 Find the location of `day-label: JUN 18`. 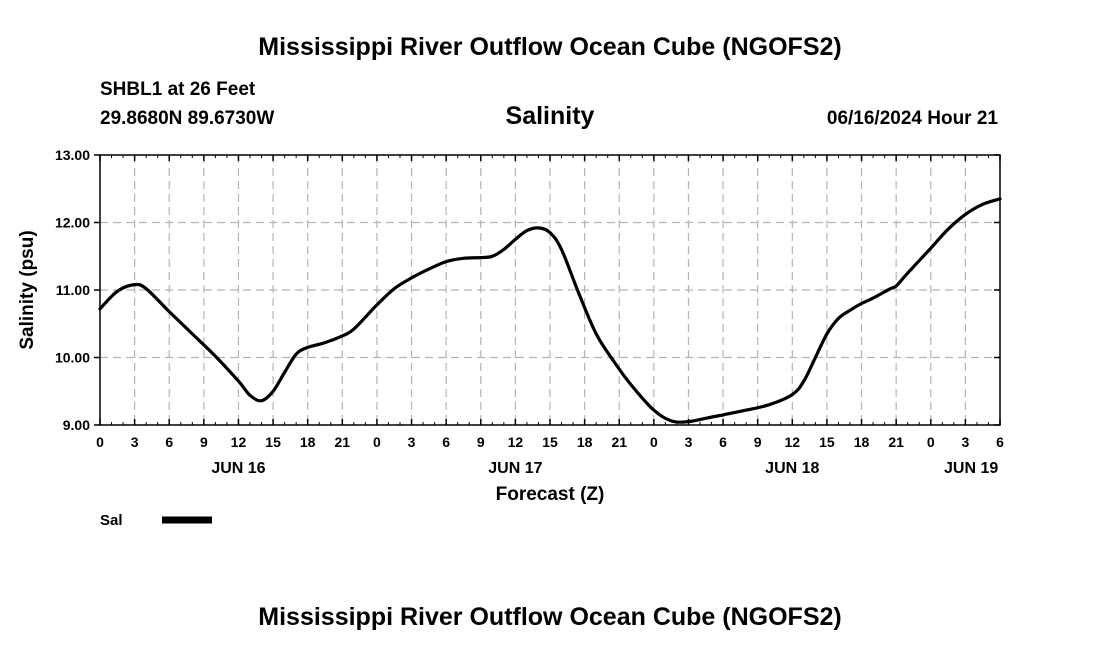

day-label: JUN 18 is located at coordinates (792, 468).